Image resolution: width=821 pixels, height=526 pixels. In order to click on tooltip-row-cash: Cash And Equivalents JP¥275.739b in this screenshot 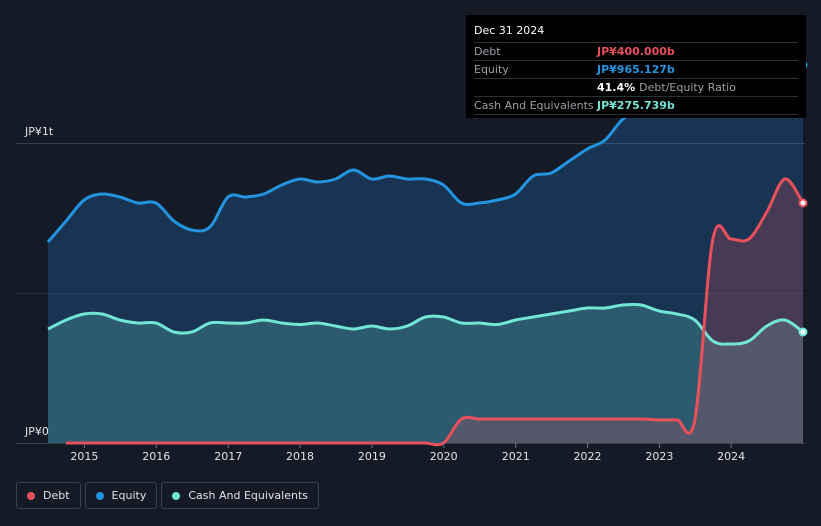, I will do `click(636, 105)`.